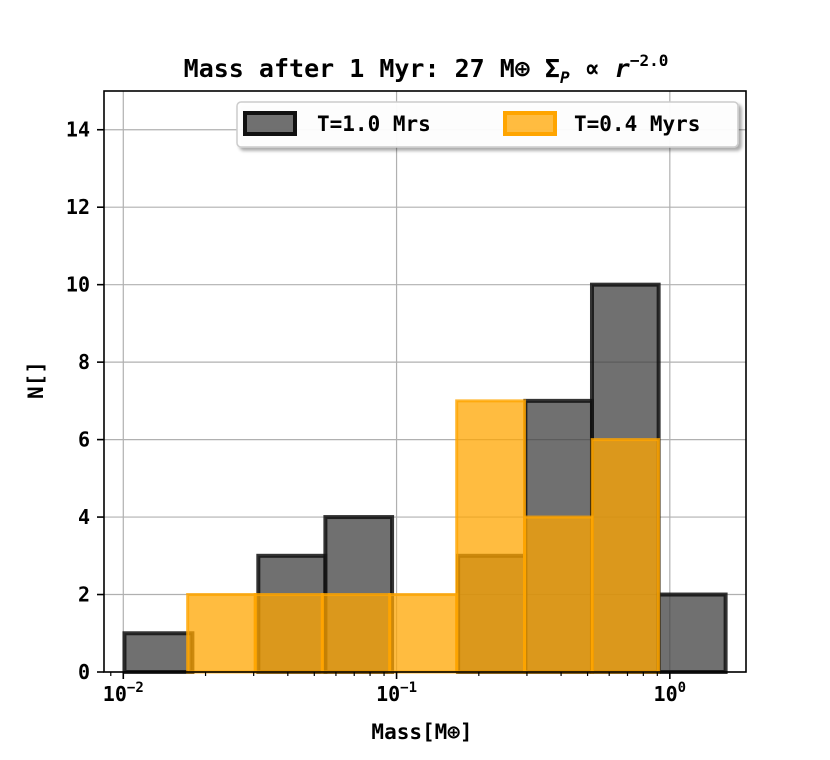  I want to click on y-axis-title: N[], so click(36, 380).